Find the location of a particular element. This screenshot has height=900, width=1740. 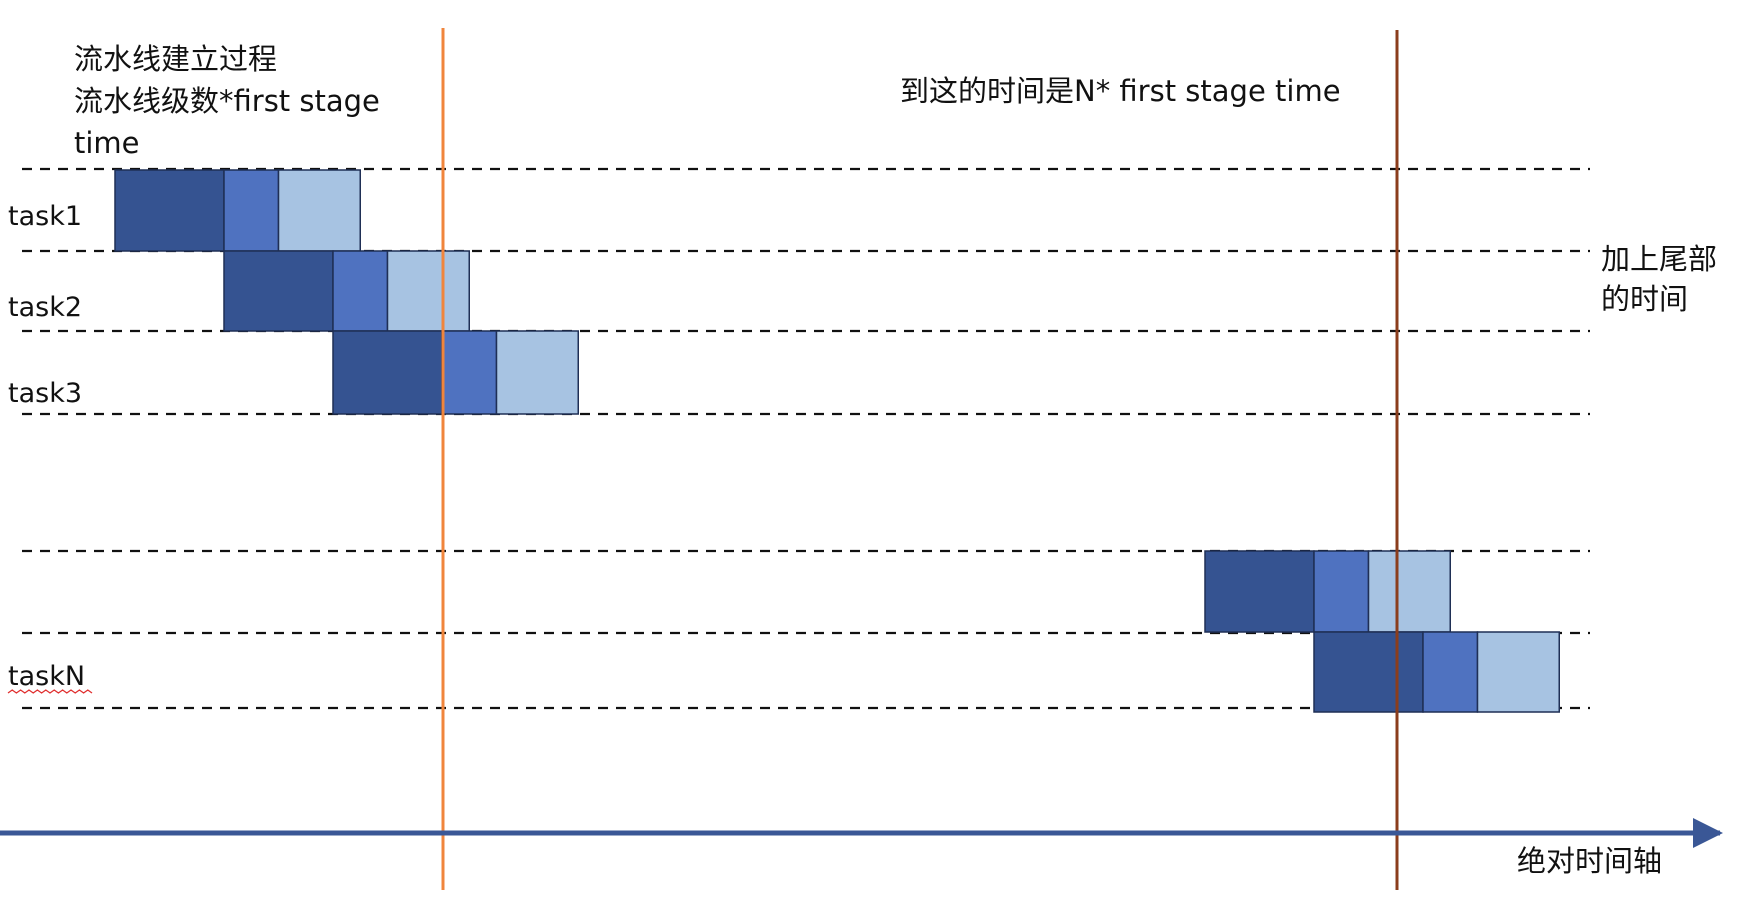

pipeline-setup-title: 流水线建立过程 is located at coordinates (175, 59).